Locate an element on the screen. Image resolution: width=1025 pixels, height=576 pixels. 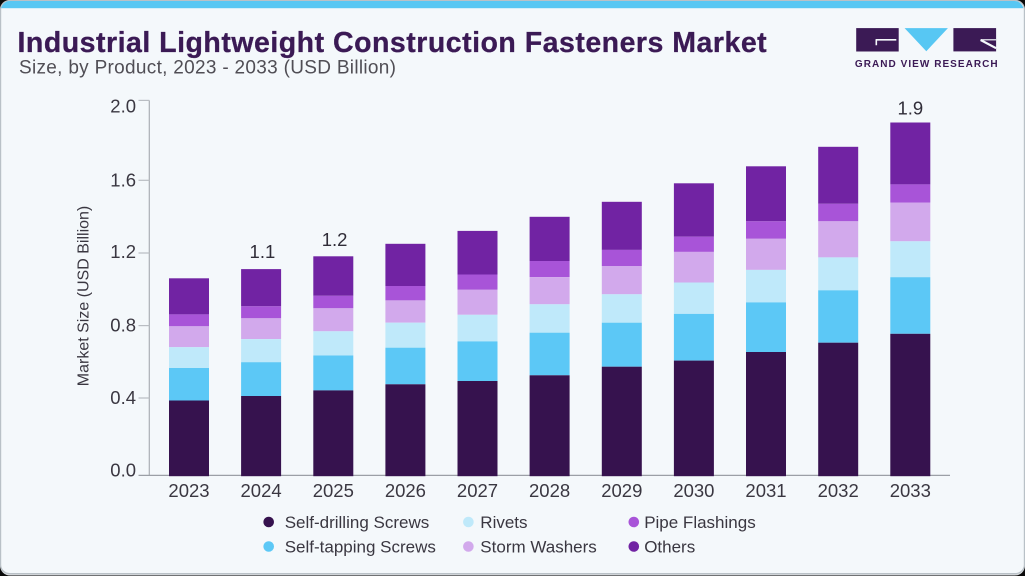
svg-text: 0.0 is located at coordinates (123, 470).